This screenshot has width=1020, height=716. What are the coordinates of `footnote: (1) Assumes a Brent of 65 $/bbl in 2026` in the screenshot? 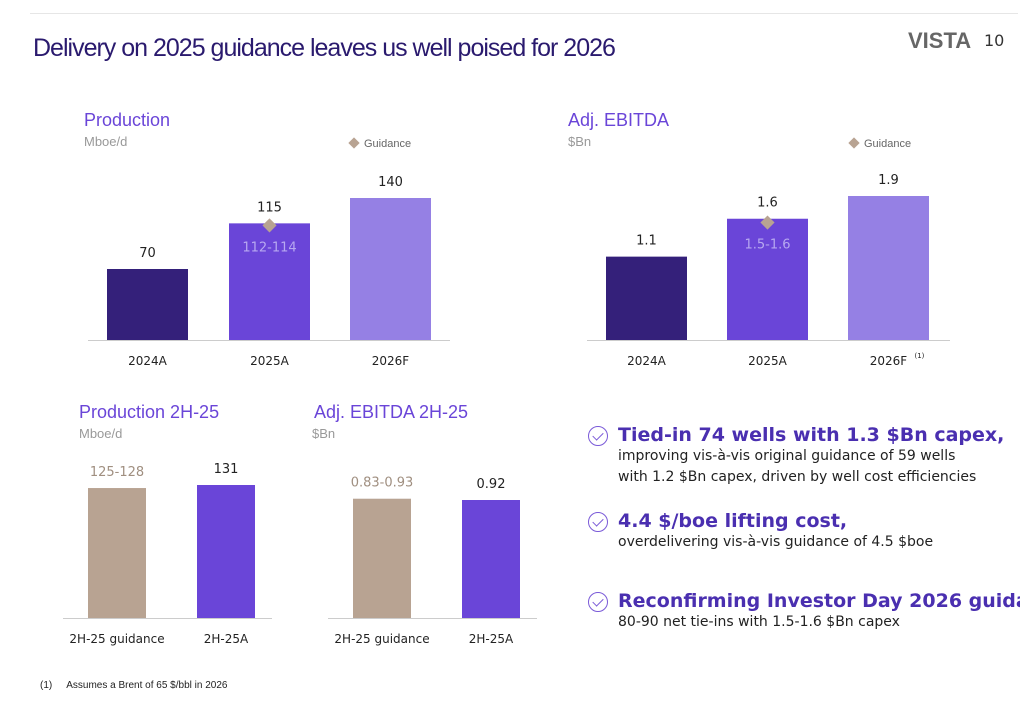 It's located at (140, 685).